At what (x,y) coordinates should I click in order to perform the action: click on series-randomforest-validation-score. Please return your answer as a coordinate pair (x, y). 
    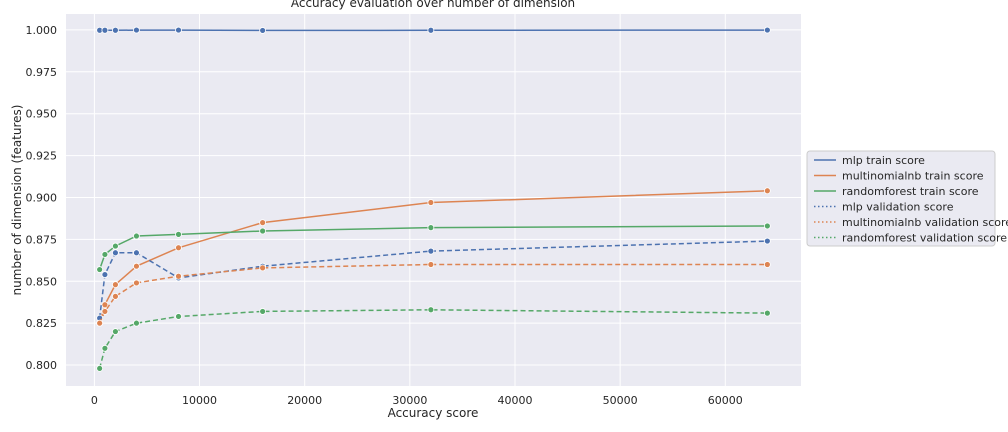
    Looking at the image, I should click on (433, 339).